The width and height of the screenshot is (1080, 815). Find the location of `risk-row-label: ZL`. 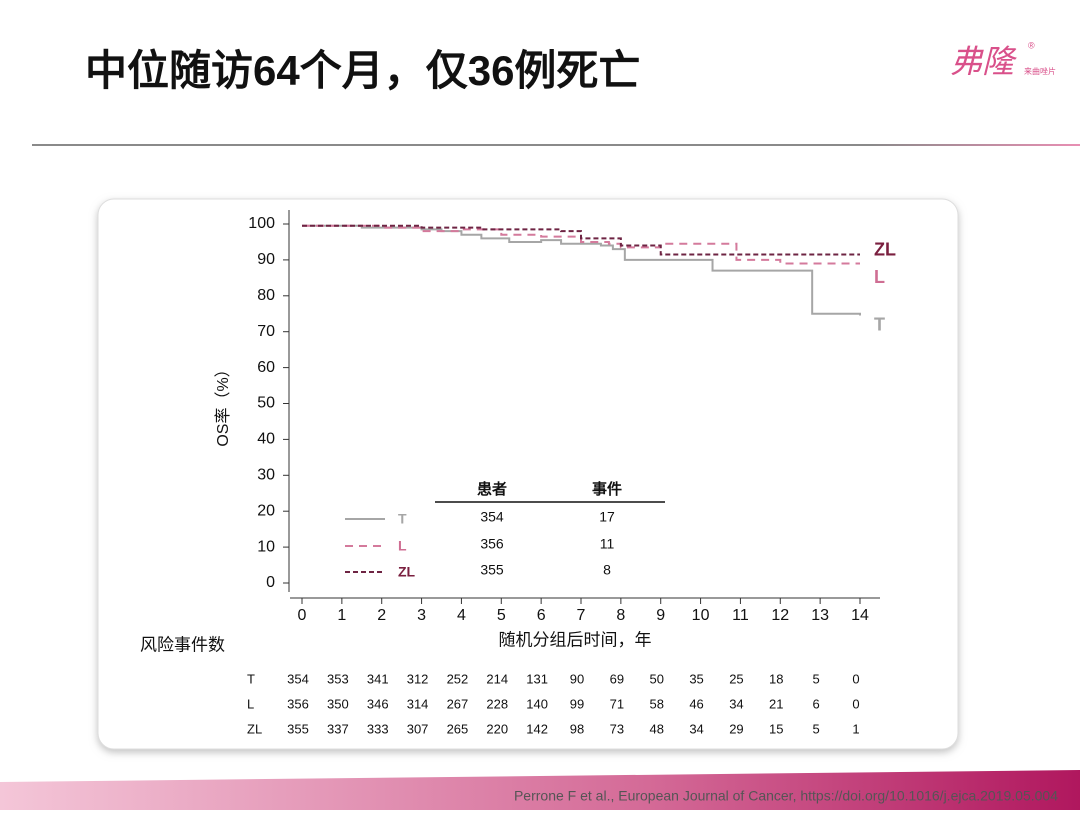

risk-row-label: ZL is located at coordinates (254, 728).